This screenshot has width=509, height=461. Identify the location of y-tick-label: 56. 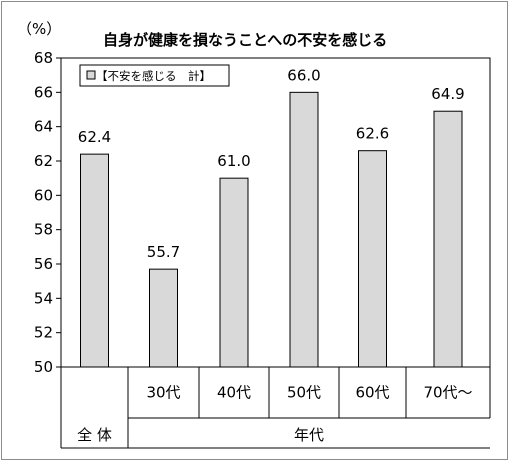
(43, 264).